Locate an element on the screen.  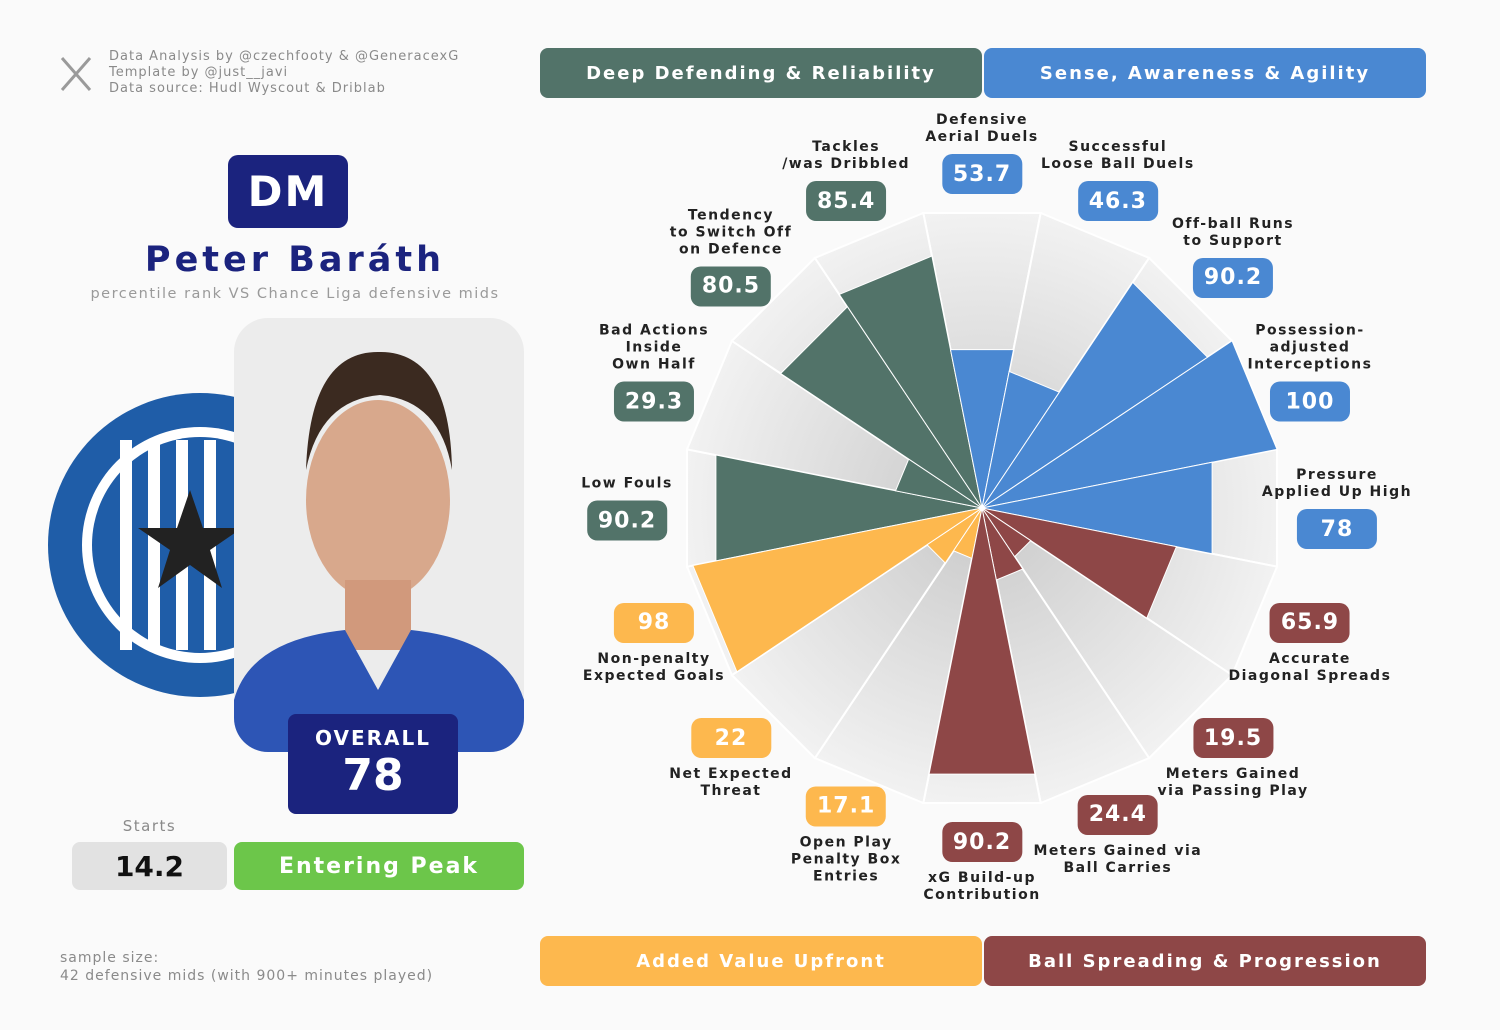
value-label: 85.4 is located at coordinates (846, 201).